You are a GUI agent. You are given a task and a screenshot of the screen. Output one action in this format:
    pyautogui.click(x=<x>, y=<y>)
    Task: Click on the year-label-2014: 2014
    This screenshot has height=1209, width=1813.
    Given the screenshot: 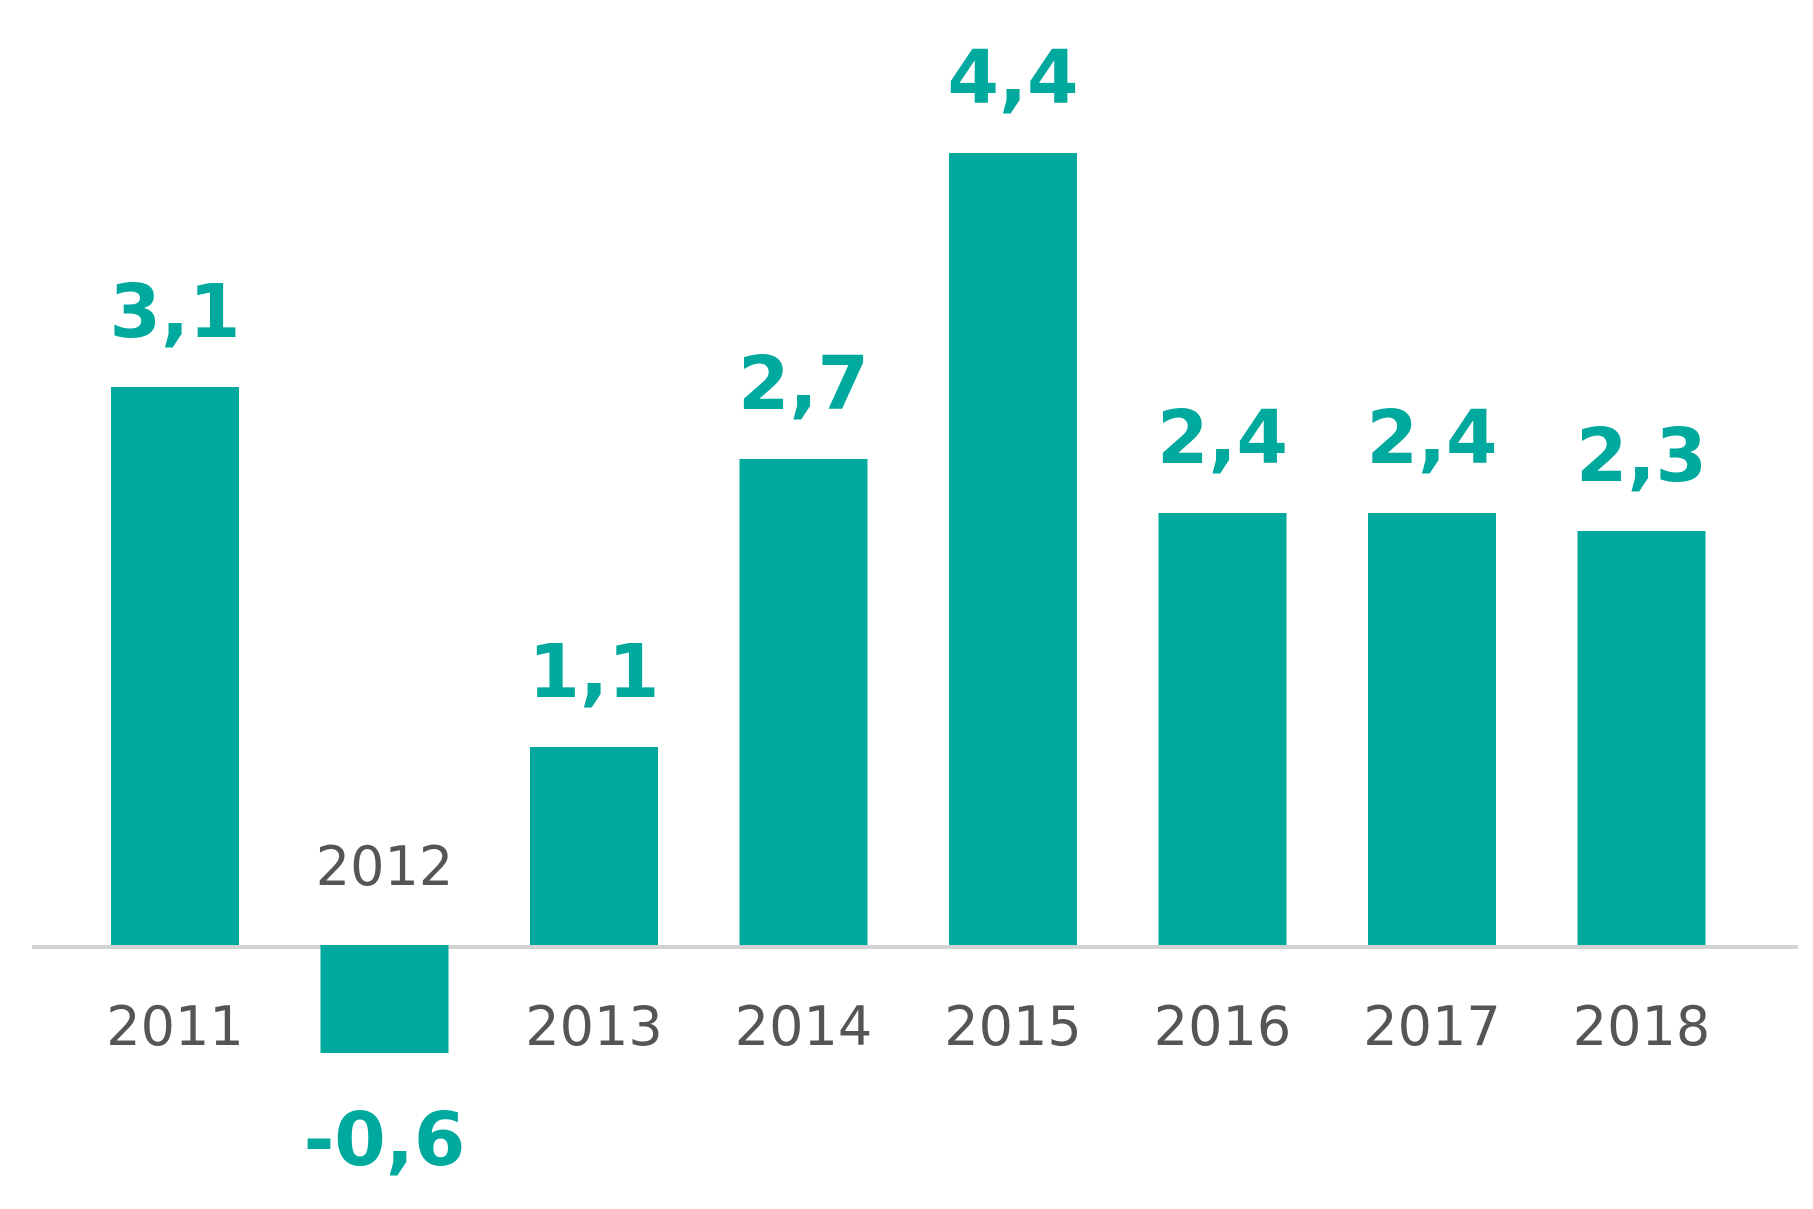 What is the action you would take?
    pyautogui.click(x=803, y=1026)
    